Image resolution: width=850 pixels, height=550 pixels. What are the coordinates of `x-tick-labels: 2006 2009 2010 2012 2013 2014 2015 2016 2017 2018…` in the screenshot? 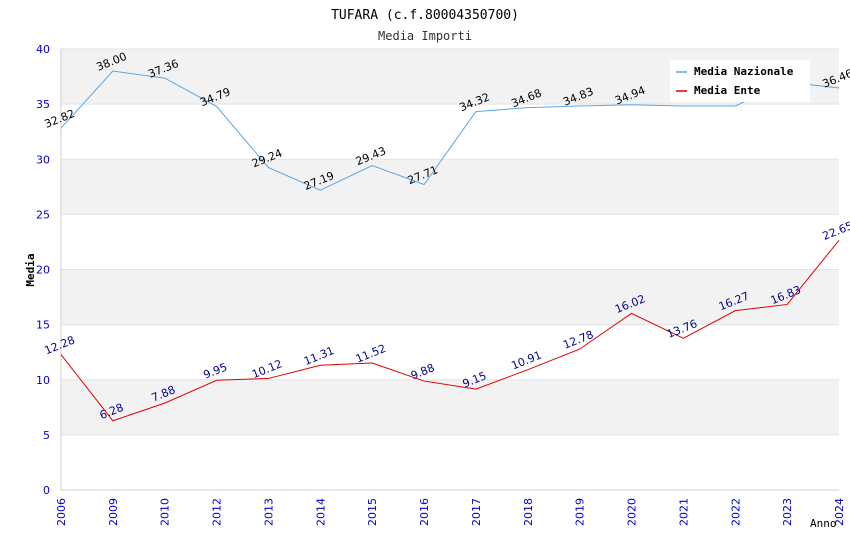 It's located at (450, 512).